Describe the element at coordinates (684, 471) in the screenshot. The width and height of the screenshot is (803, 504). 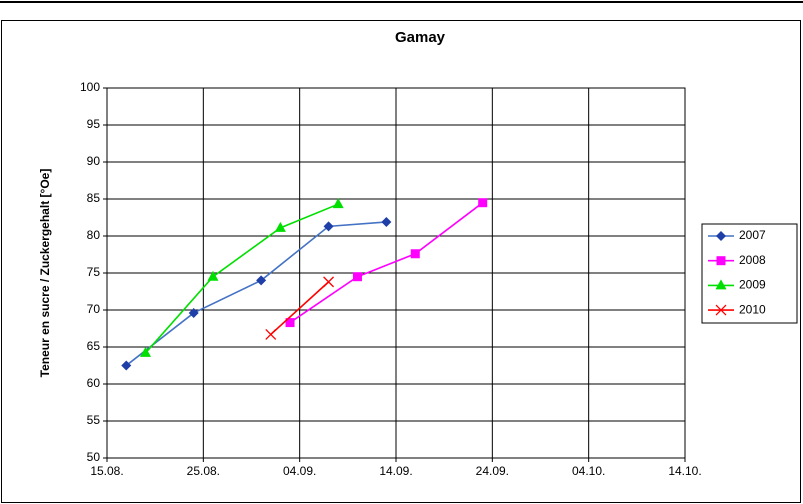
I see `x-tick-label: 14.10.` at that location.